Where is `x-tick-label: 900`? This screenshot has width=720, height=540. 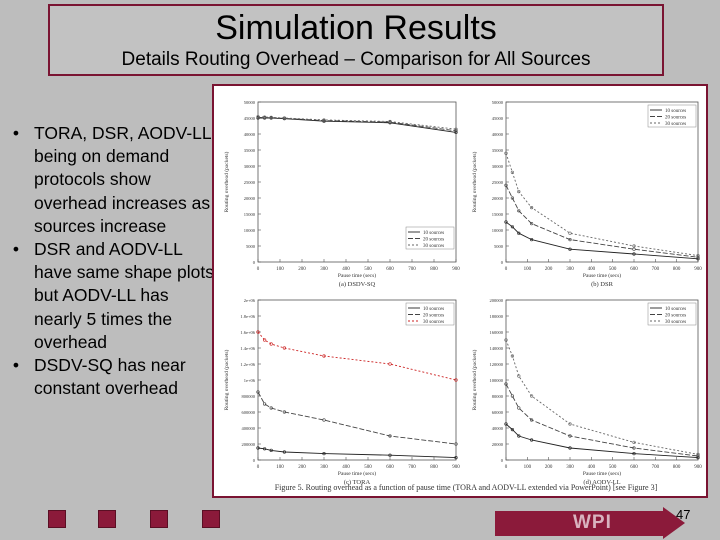
x-tick-label: 900 is located at coordinates (456, 269).